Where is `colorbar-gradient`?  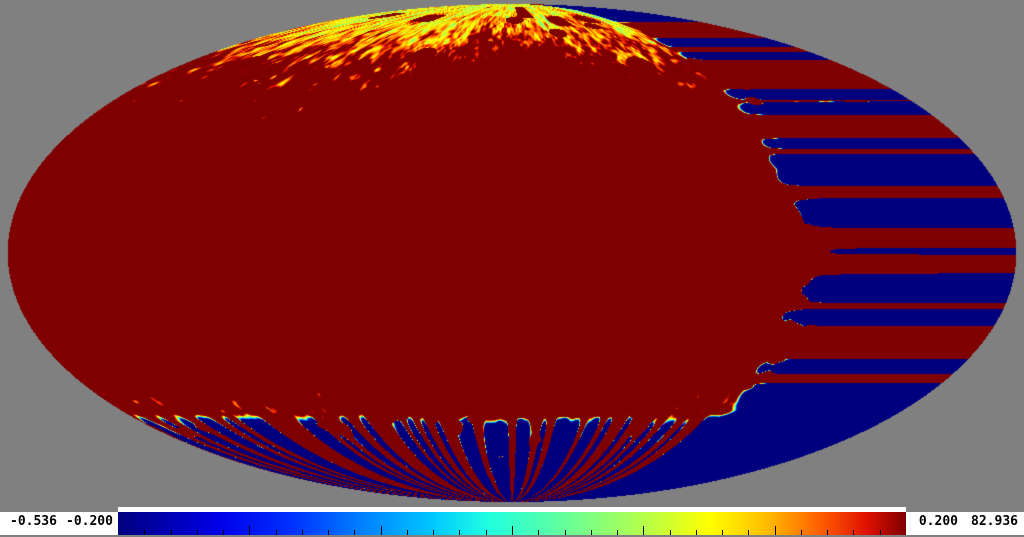 colorbar-gradient is located at coordinates (512, 523).